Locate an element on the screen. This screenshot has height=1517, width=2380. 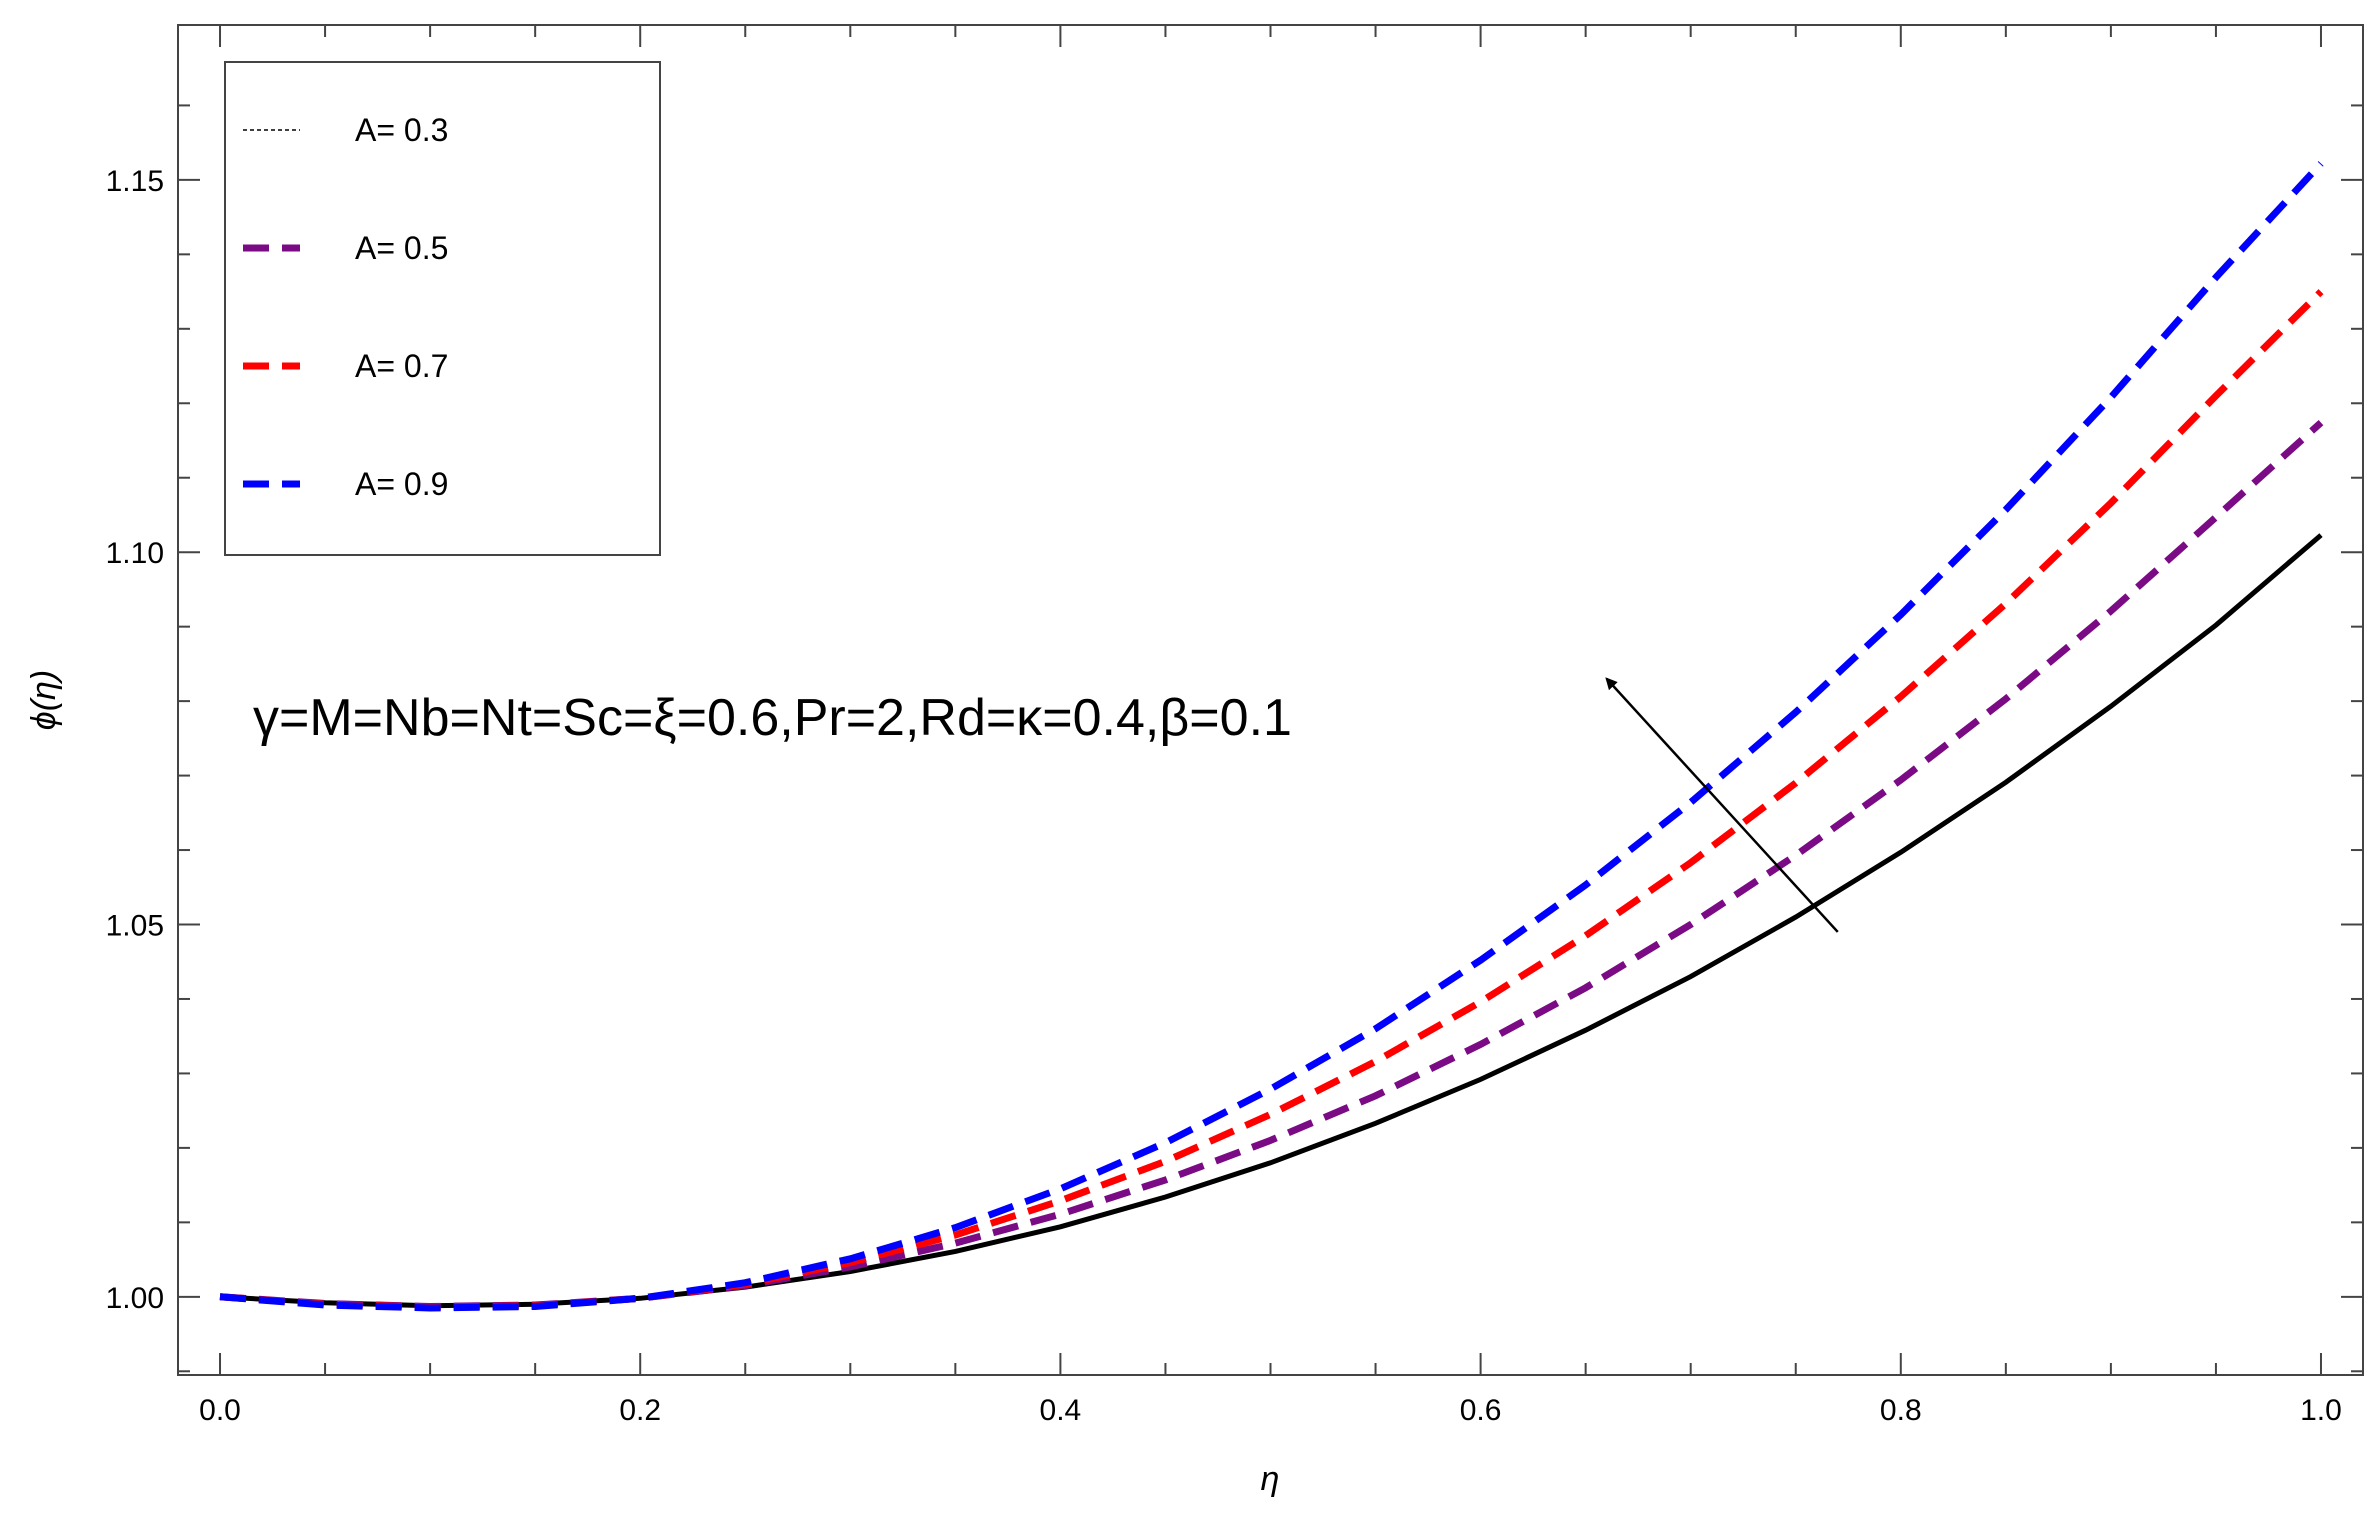
legend: A= 0.3 A= 0.5 A= 0.7 A= 0.9 is located at coordinates (442, 308).